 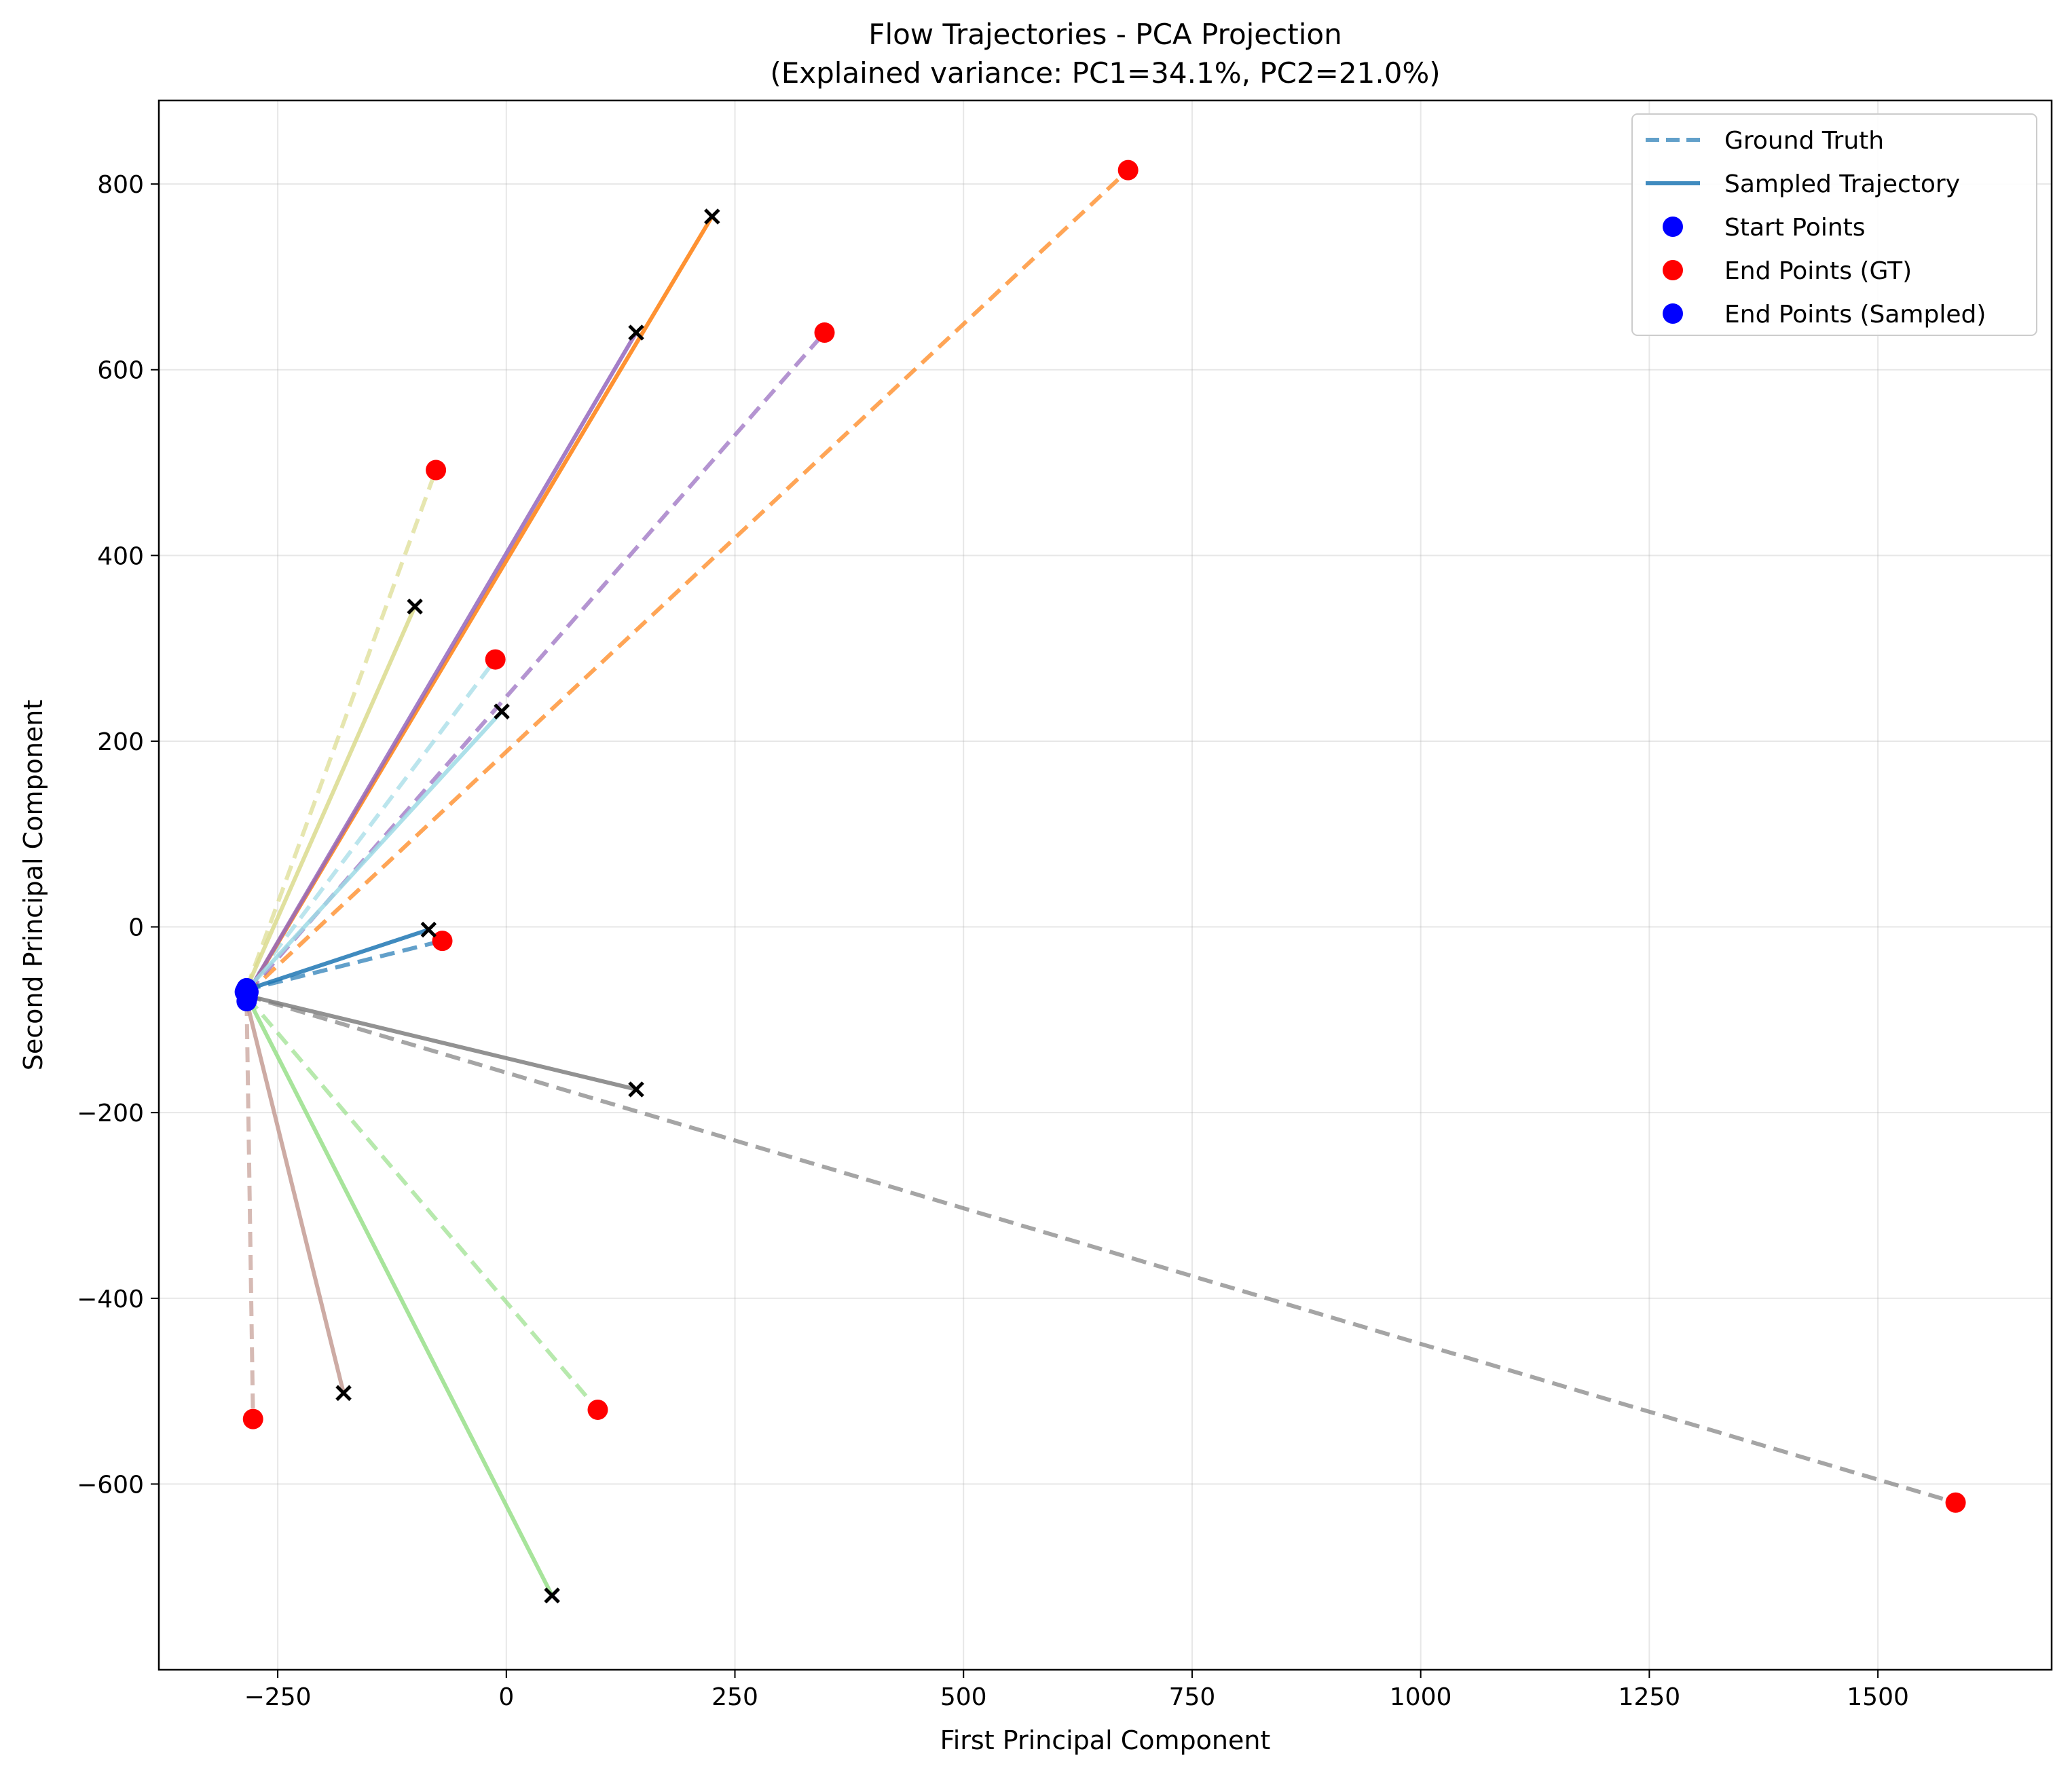 I want to click on y-tick-label: 600, so click(x=121, y=371).